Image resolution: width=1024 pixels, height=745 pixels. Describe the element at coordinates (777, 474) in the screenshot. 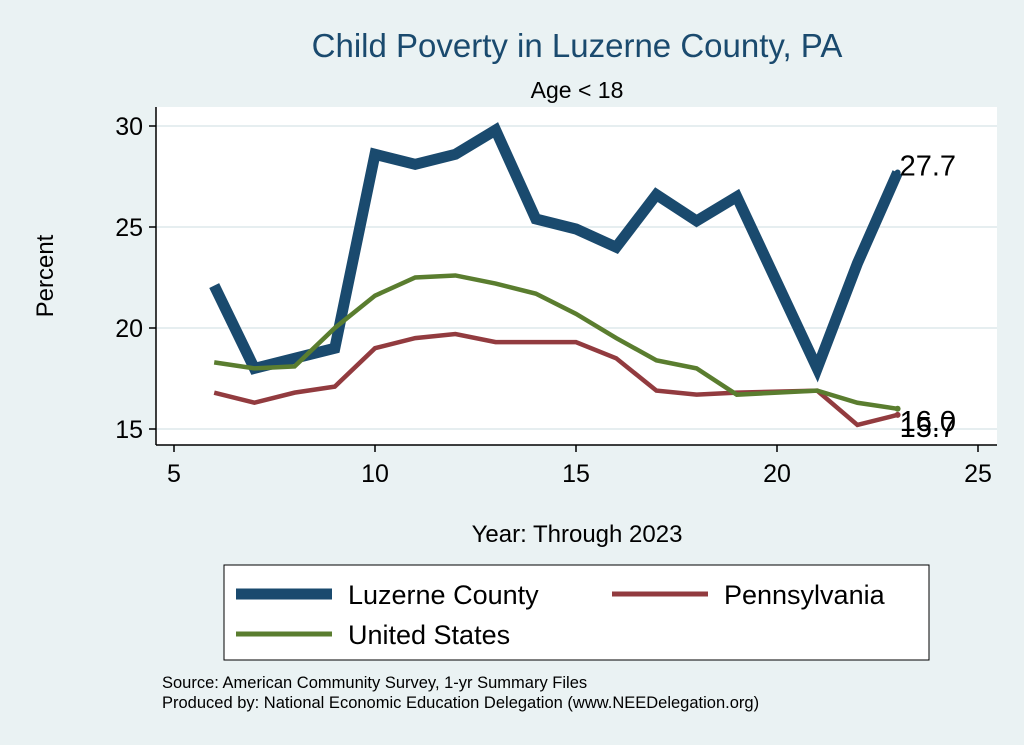

I see `x-tick-label: 20` at that location.